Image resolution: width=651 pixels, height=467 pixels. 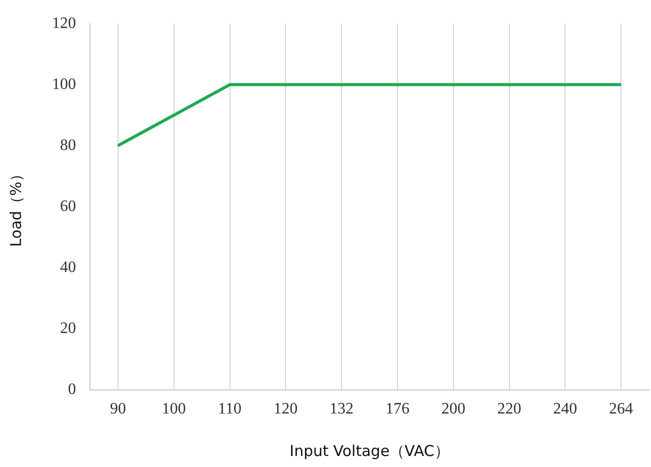 I want to click on x-tick-label: 264, so click(x=621, y=409).